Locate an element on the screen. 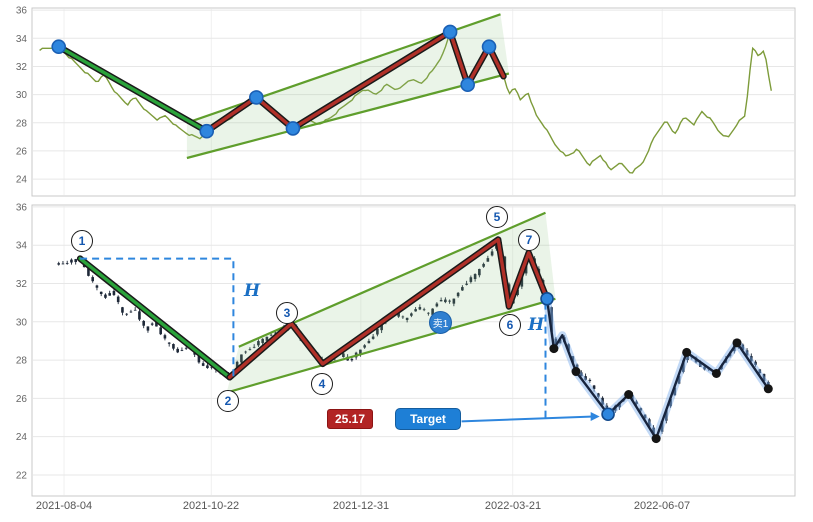 The height and width of the screenshot is (522, 813). measure-h1 is located at coordinates (157, 317).